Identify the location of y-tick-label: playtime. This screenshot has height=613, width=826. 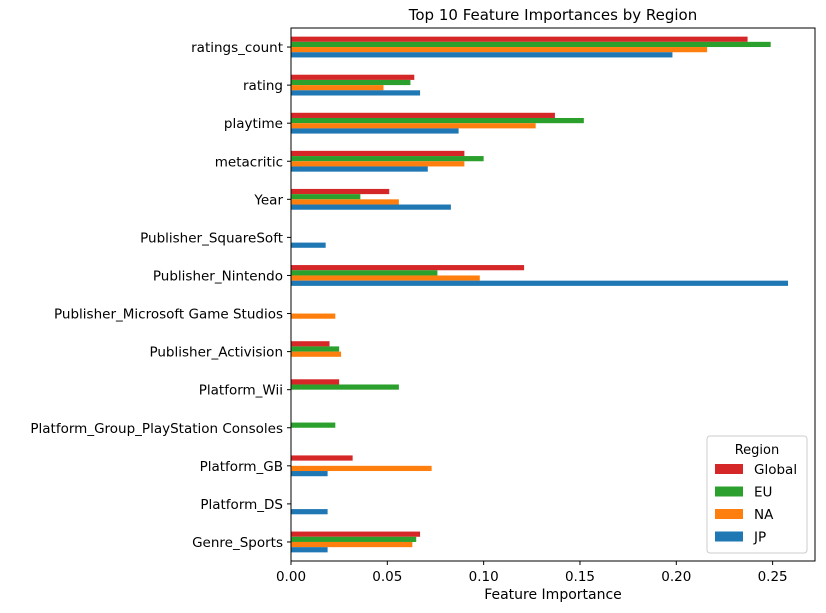
(253, 124).